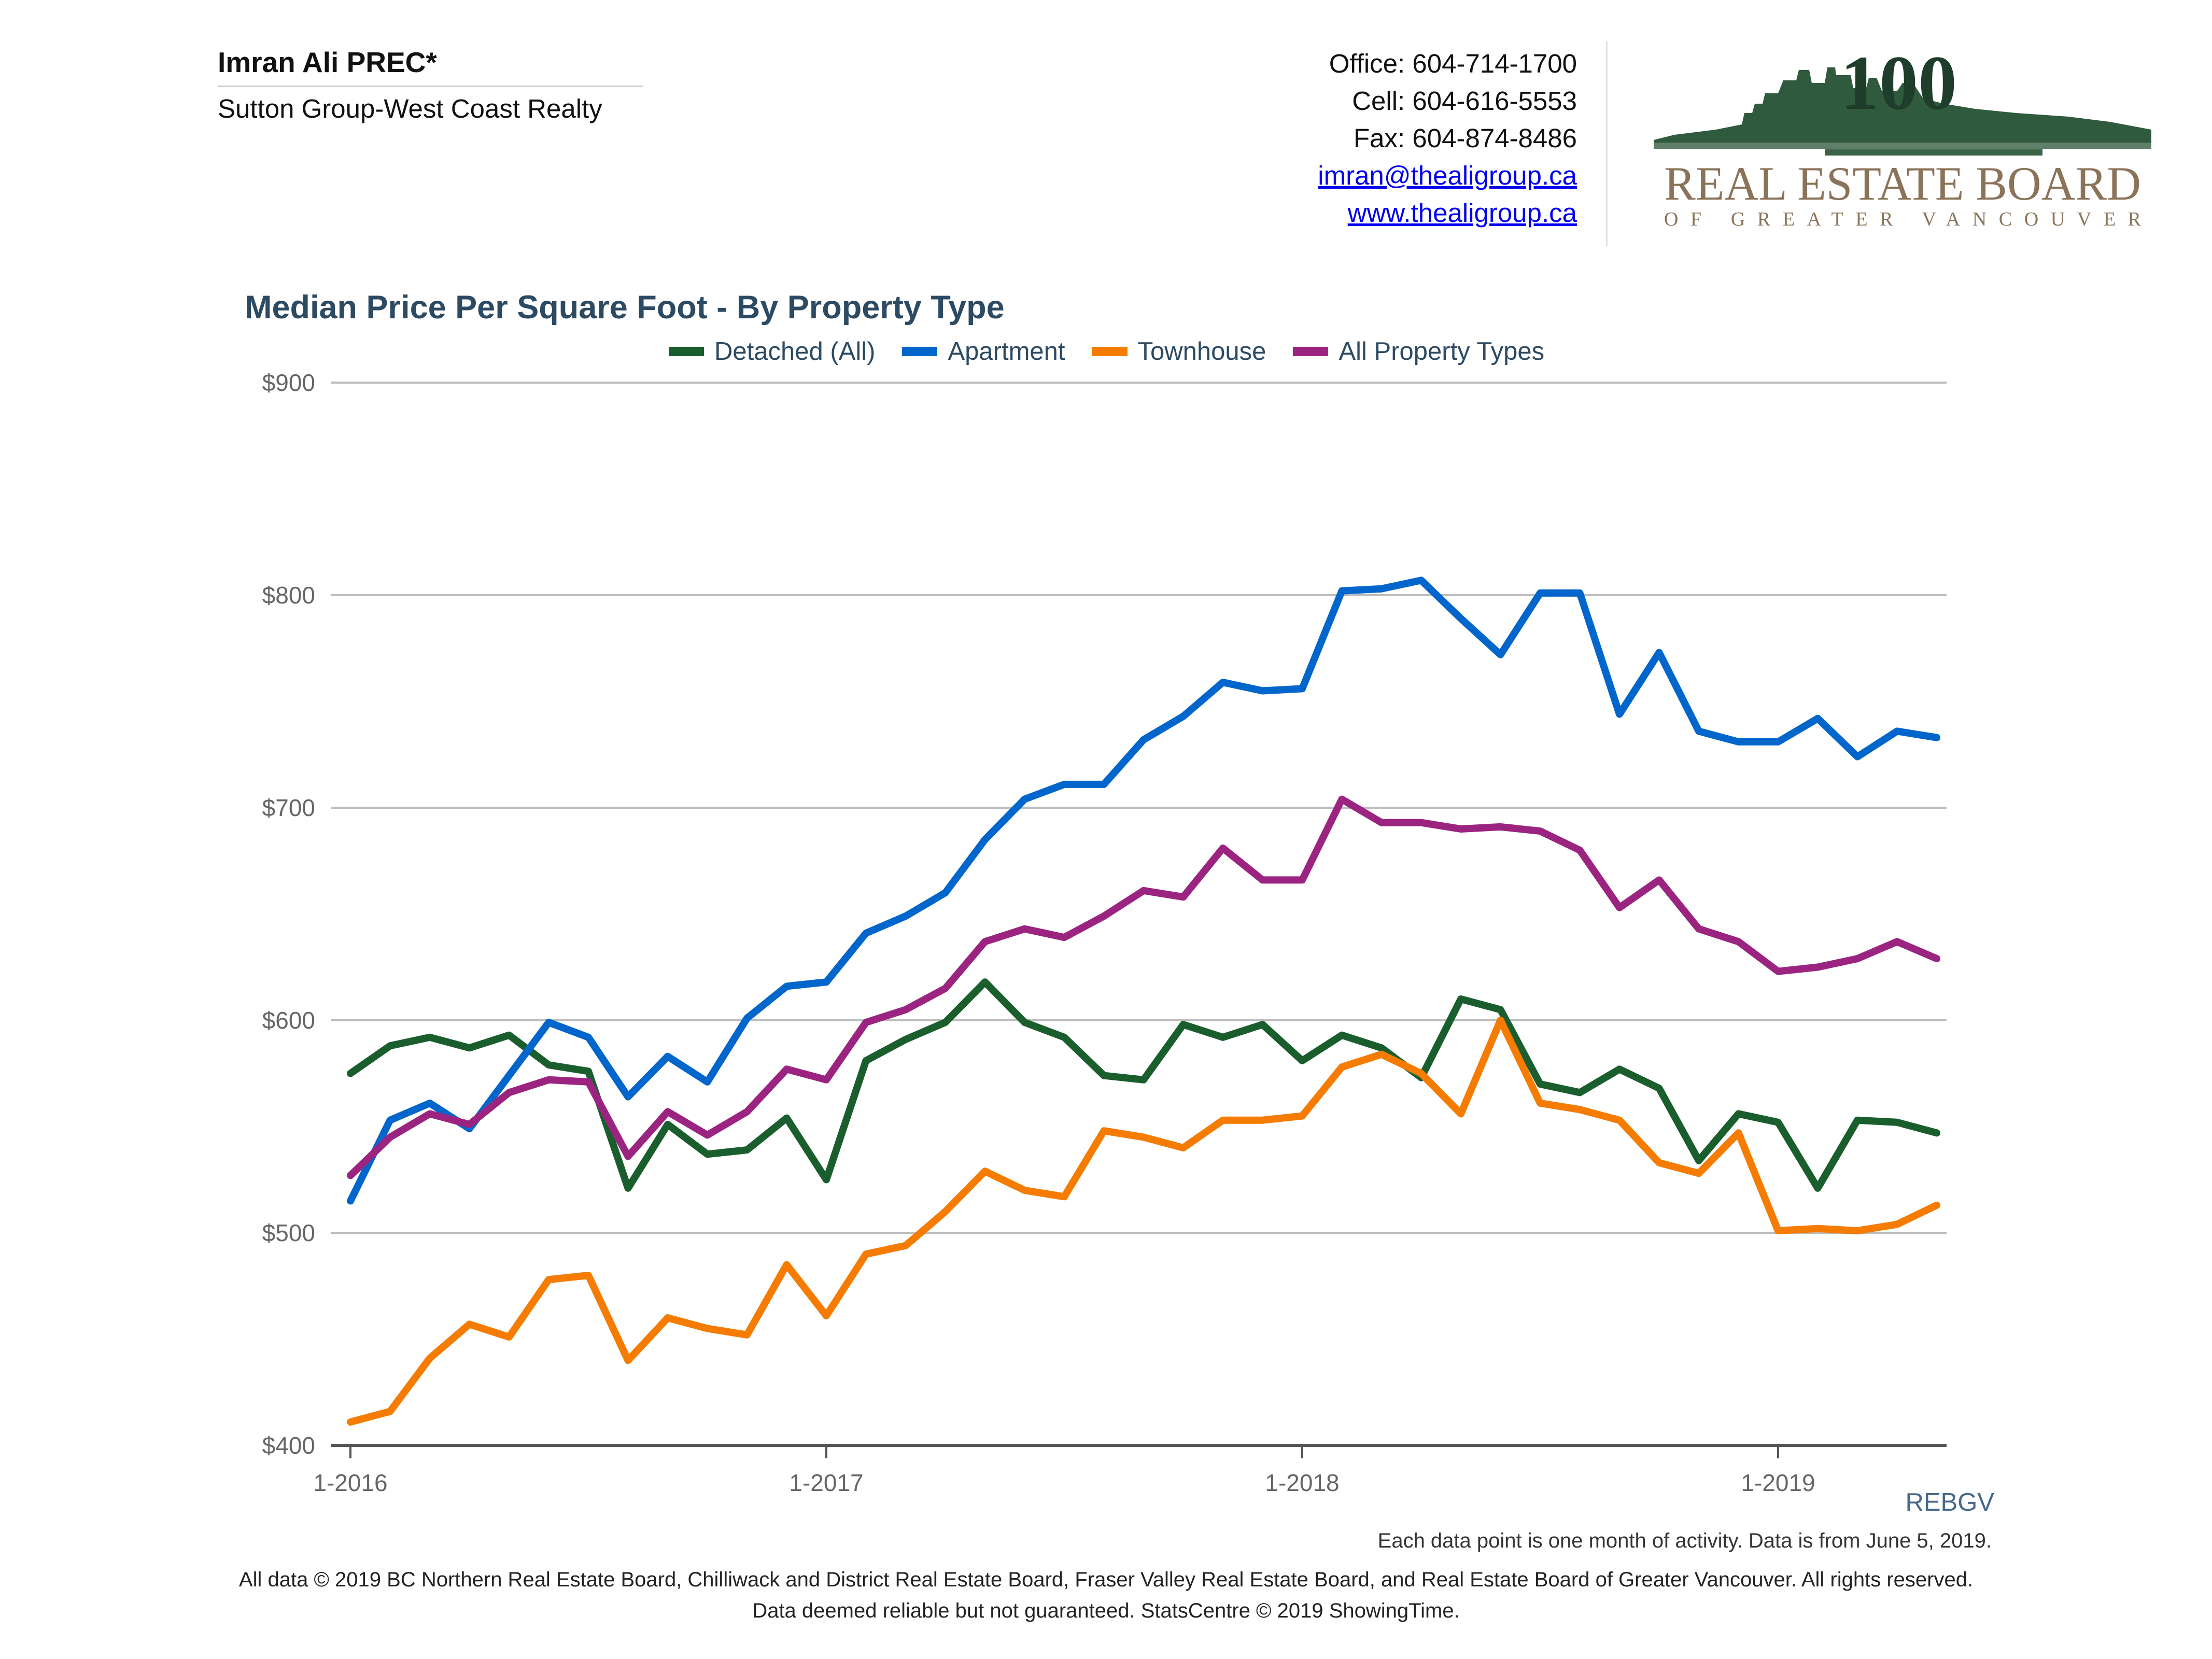 This screenshot has width=2212, height=1659. I want to click on city-skyline-logo-icon, so click(1902, 111).